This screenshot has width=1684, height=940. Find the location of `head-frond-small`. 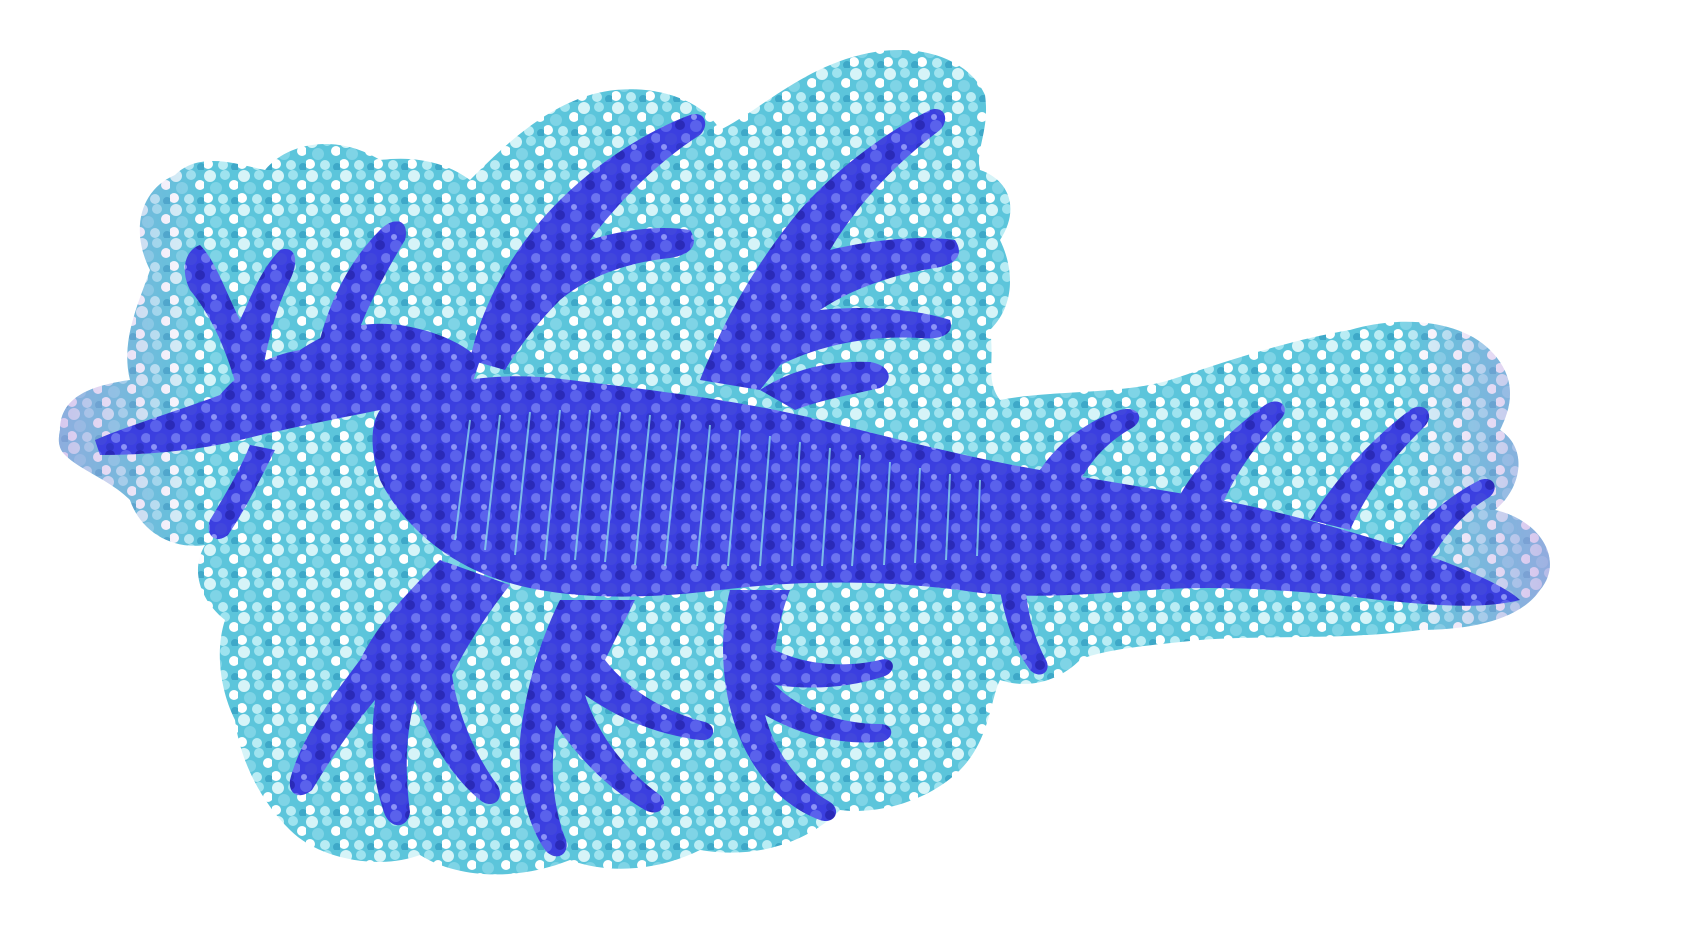

head-frond-small is located at coordinates (363, 280).